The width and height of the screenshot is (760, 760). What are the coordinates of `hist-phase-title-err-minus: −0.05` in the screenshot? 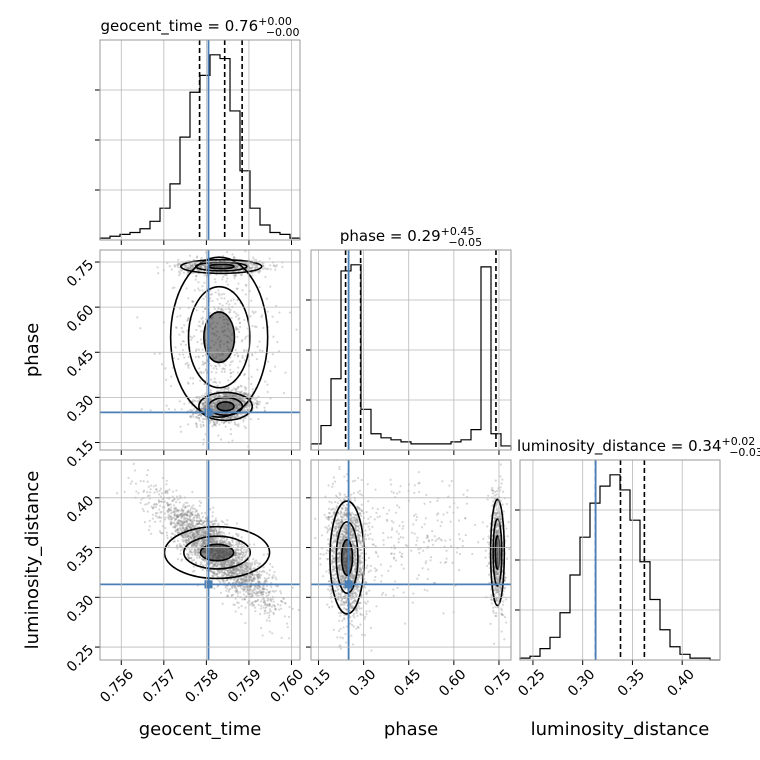 It's located at (465, 242).